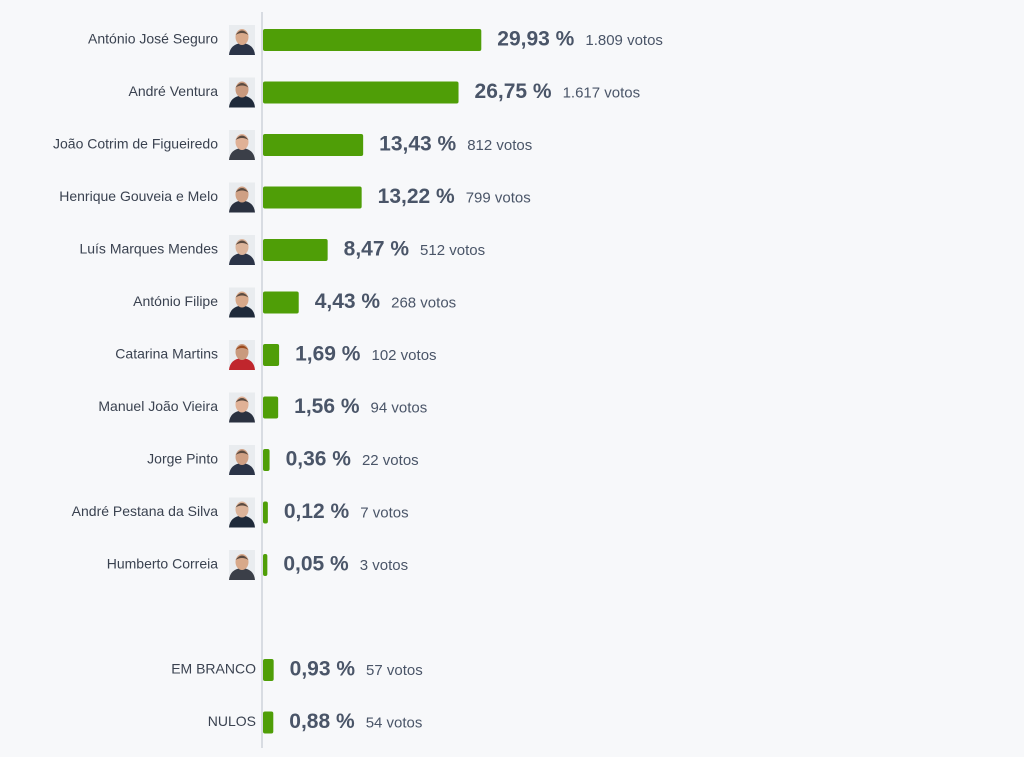 The width and height of the screenshot is (1024, 757). I want to click on value-label: 0,93 %, so click(323, 669).